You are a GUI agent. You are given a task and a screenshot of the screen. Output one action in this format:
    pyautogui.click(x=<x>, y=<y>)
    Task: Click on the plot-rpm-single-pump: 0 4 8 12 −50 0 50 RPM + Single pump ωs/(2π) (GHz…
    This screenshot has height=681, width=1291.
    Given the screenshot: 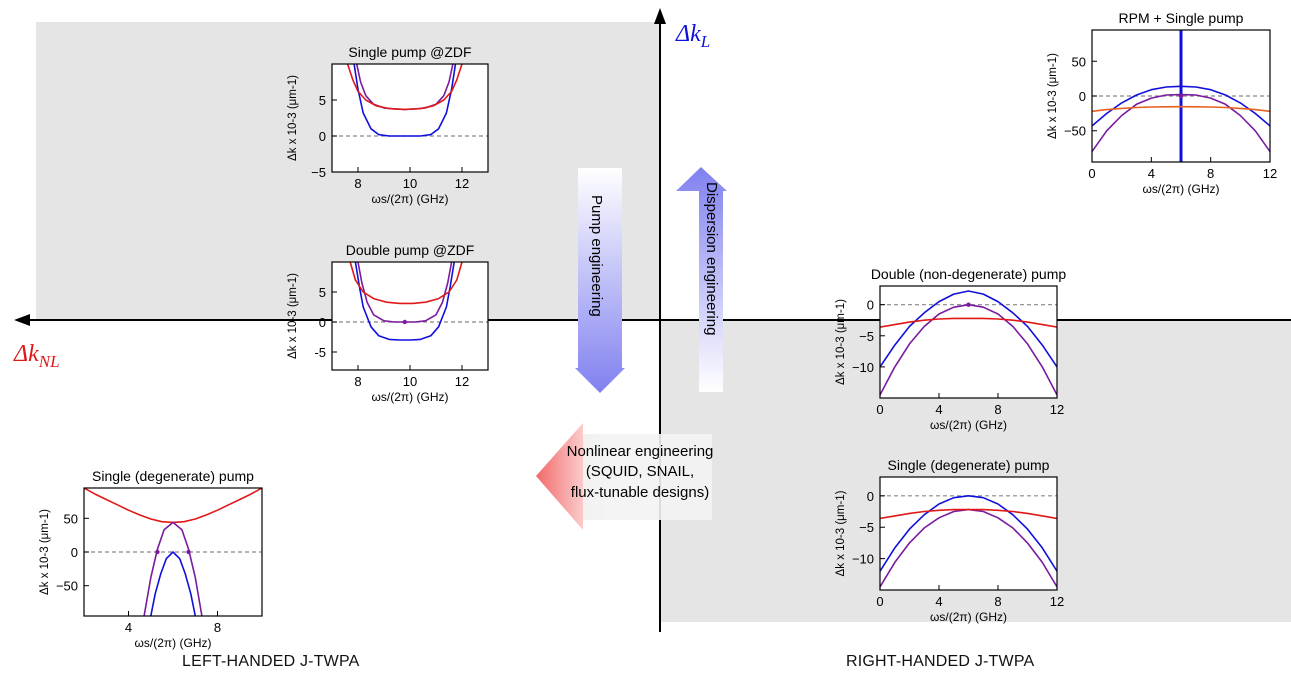 What is the action you would take?
    pyautogui.click(x=1162, y=103)
    